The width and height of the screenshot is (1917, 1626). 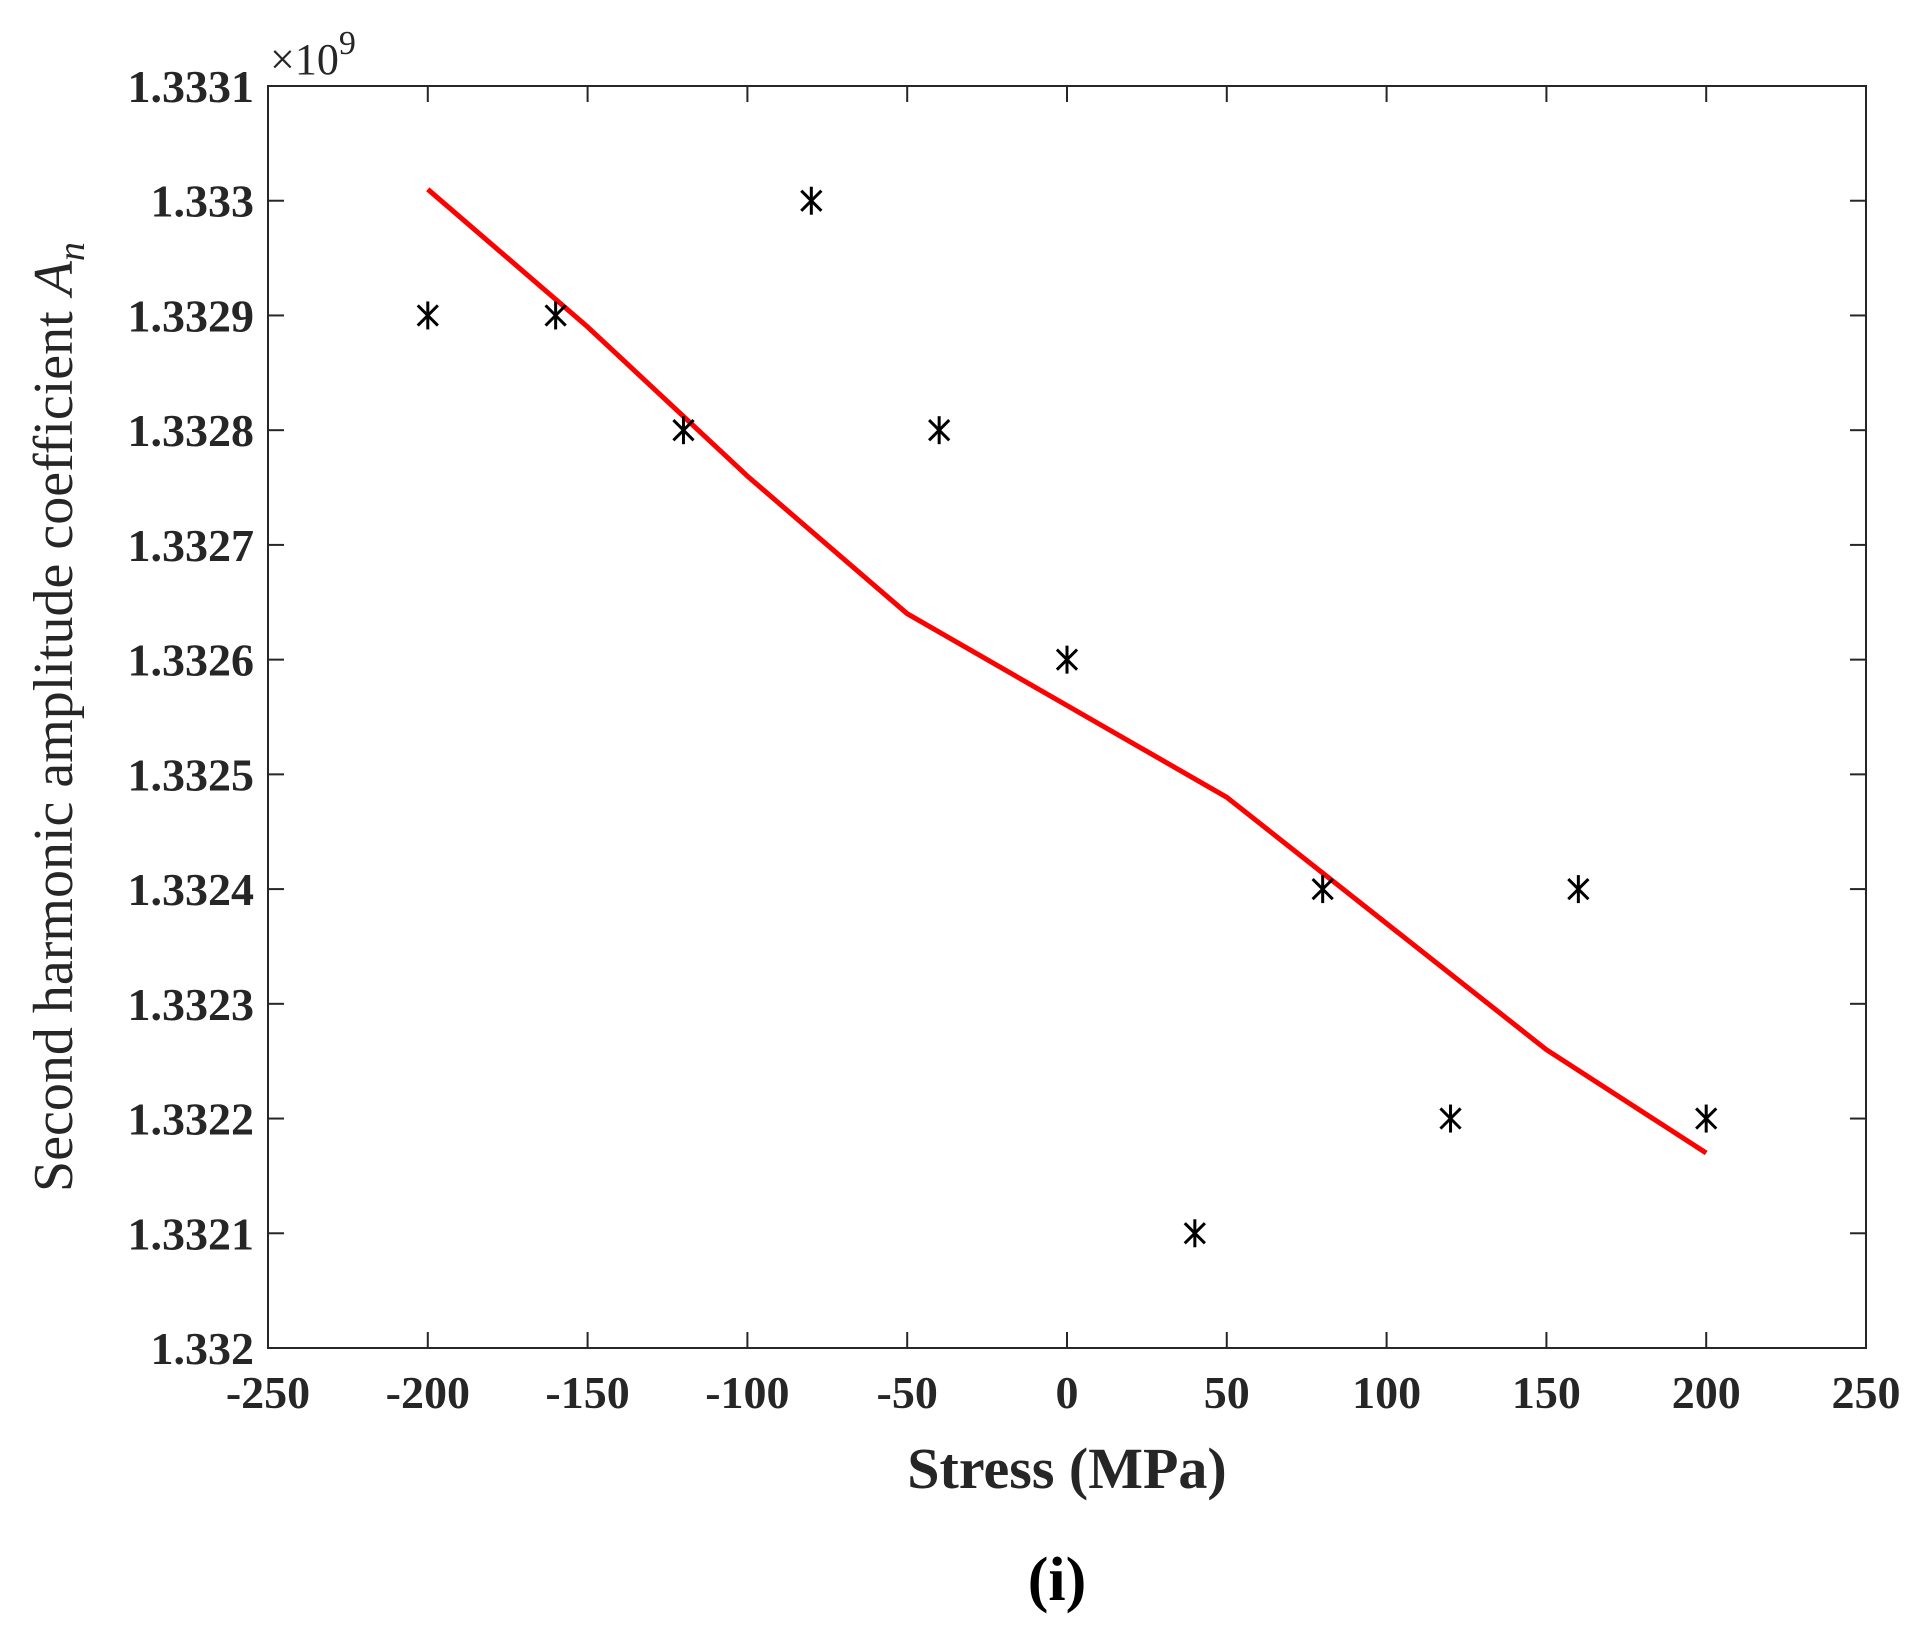 What do you see at coordinates (191, 1119) in the screenshot?
I see `y-tick-label: 1.3322` at bounding box center [191, 1119].